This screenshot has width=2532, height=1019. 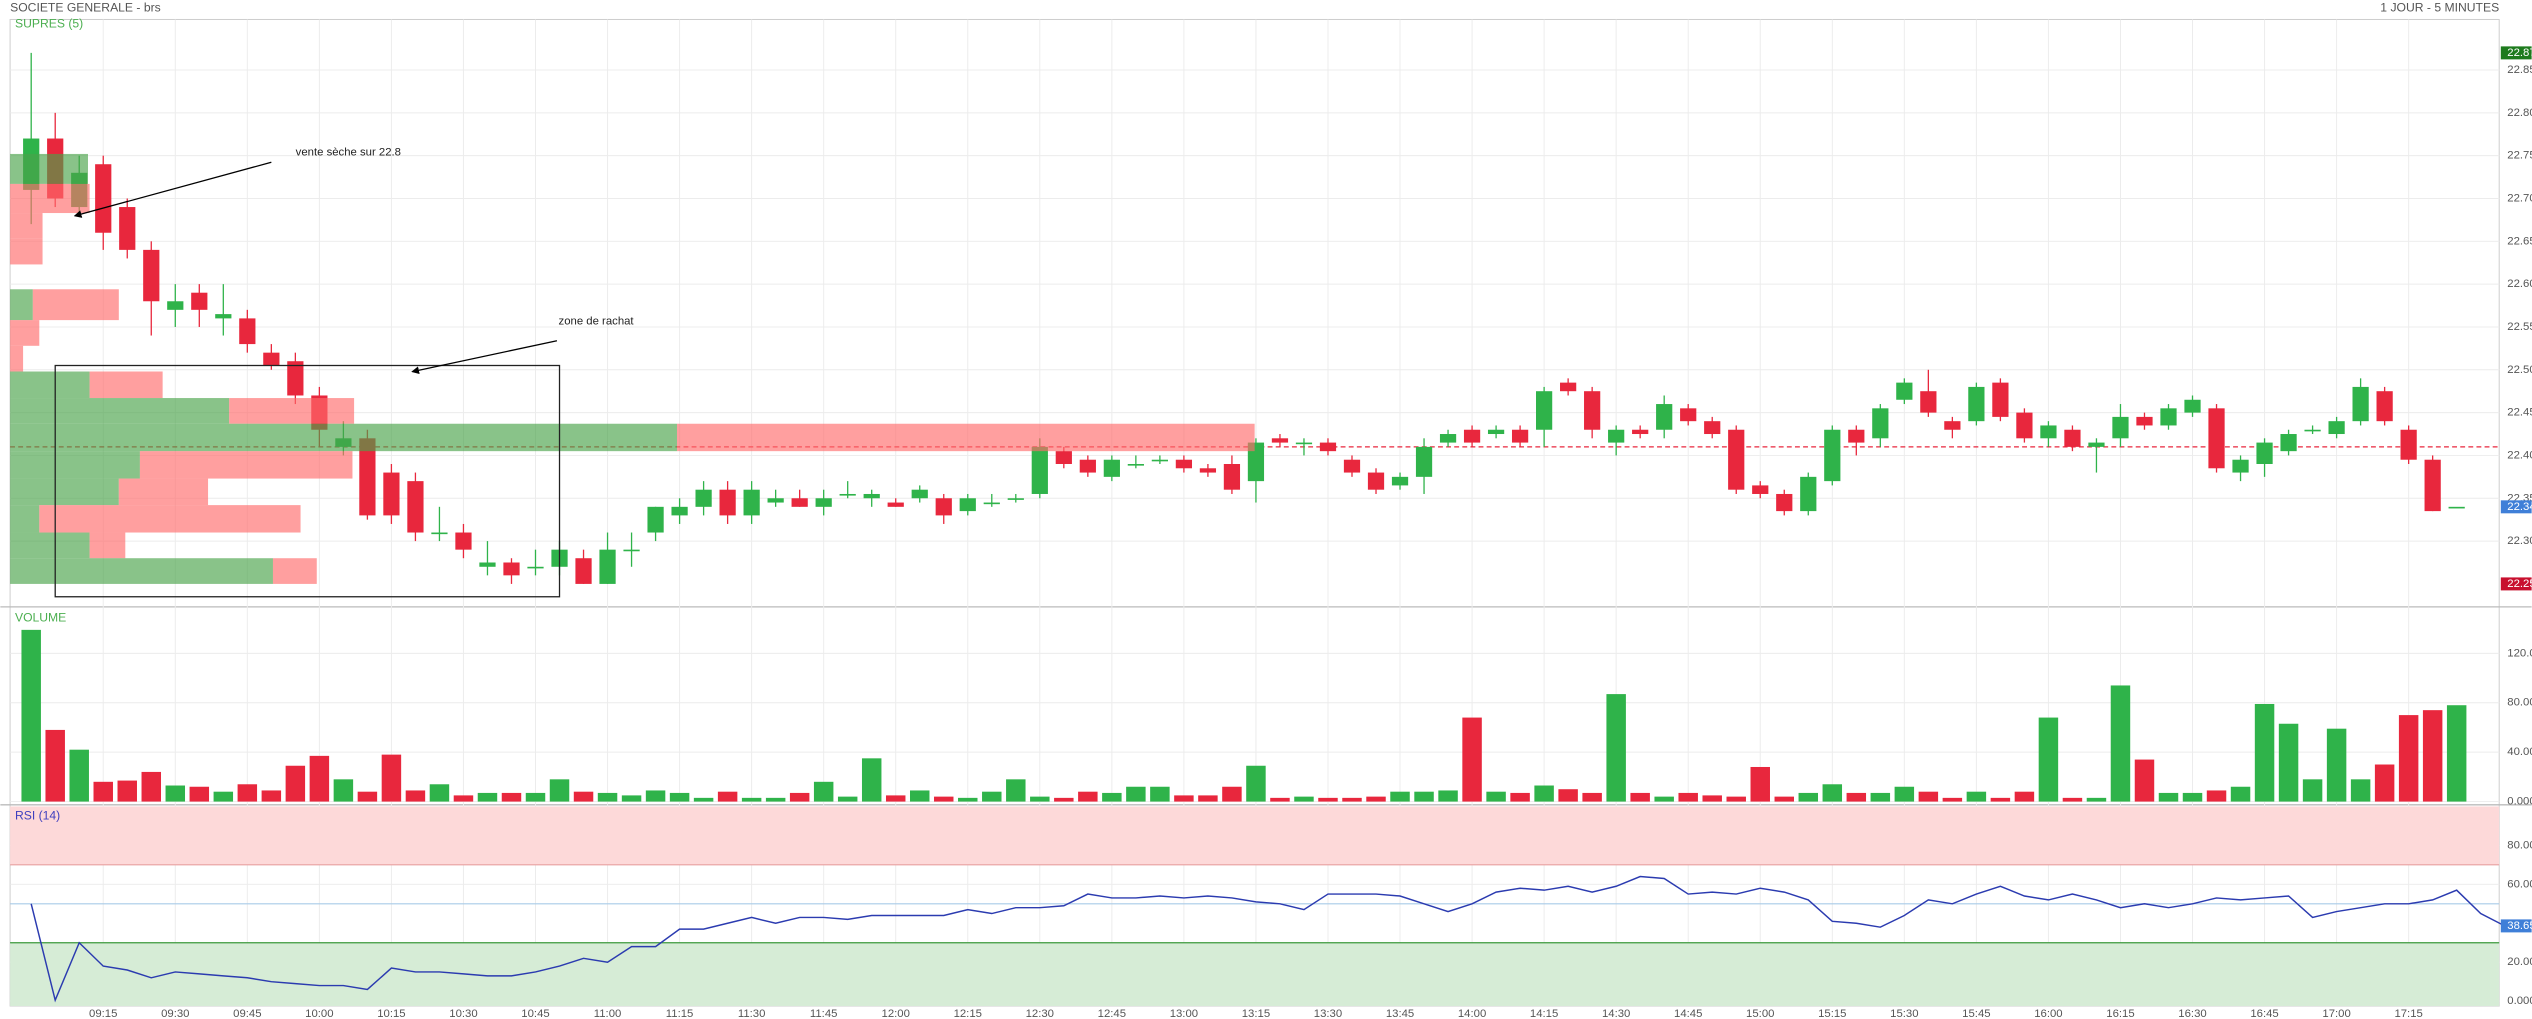 What do you see at coordinates (2519, 327) in the screenshot?
I see `y-tick-label: 22.55` at bounding box center [2519, 327].